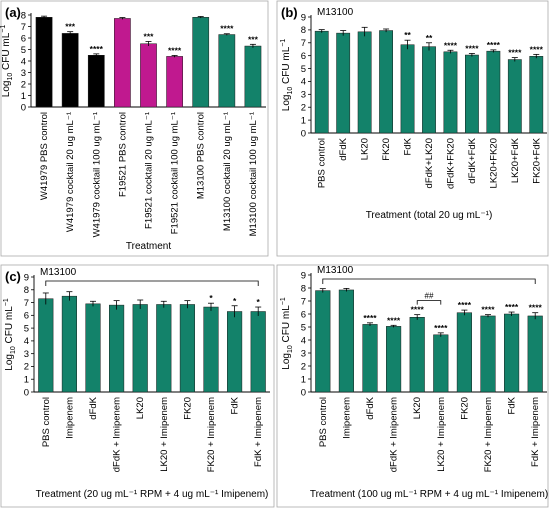 The width and height of the screenshot is (550, 509). What do you see at coordinates (44, 156) in the screenshot?
I see `x-tick-label: W41979 PBS control` at bounding box center [44, 156].